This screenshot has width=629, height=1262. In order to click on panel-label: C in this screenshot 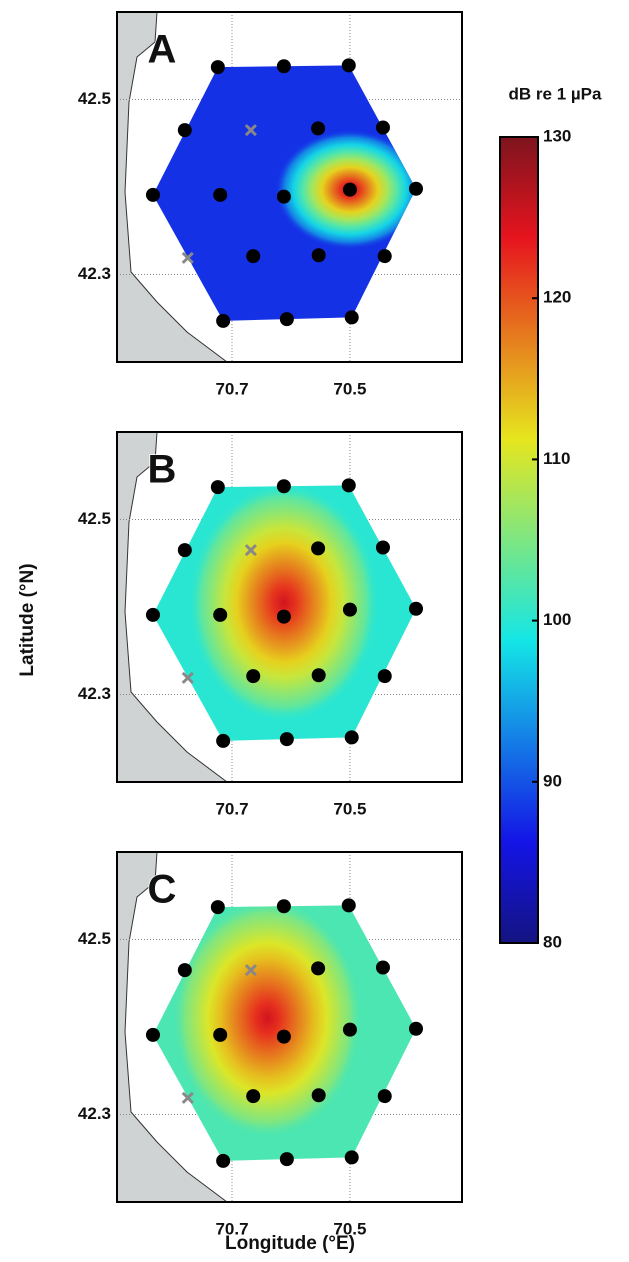, I will do `click(162, 890)`.